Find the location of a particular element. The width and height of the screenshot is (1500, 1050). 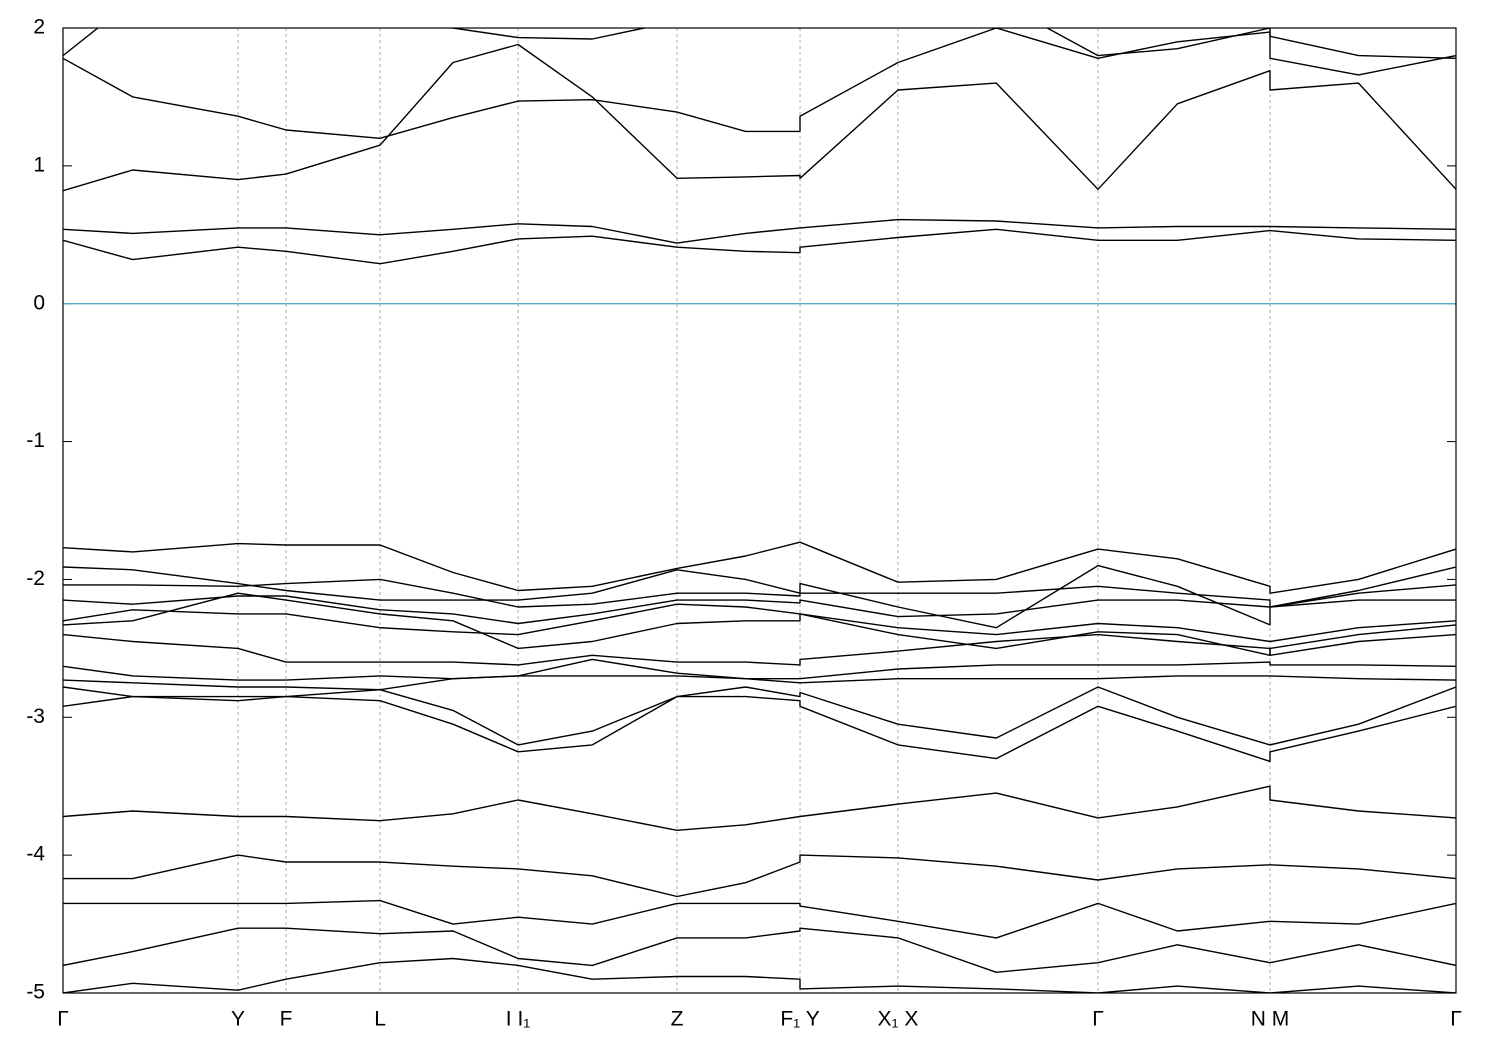

x-tick-label: F is located at coordinates (286, 1019).